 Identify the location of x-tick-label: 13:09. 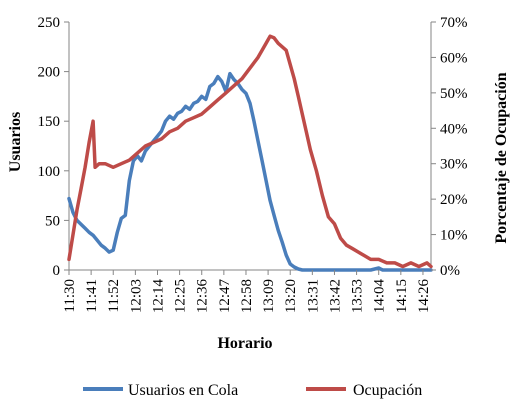
(269, 296).